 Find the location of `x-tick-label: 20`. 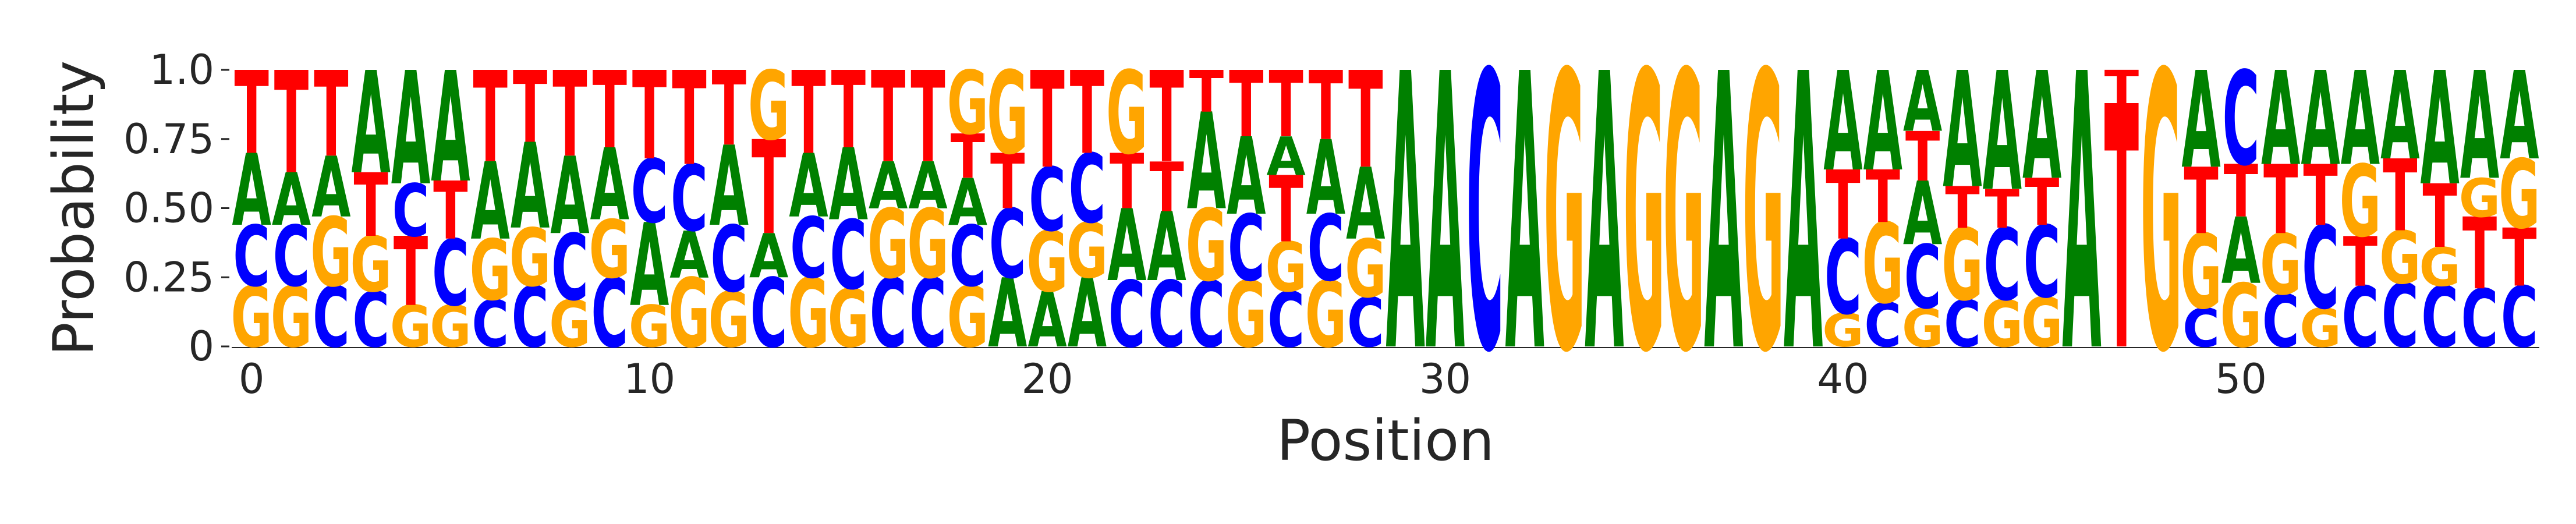

x-tick-label: 20 is located at coordinates (1047, 379).